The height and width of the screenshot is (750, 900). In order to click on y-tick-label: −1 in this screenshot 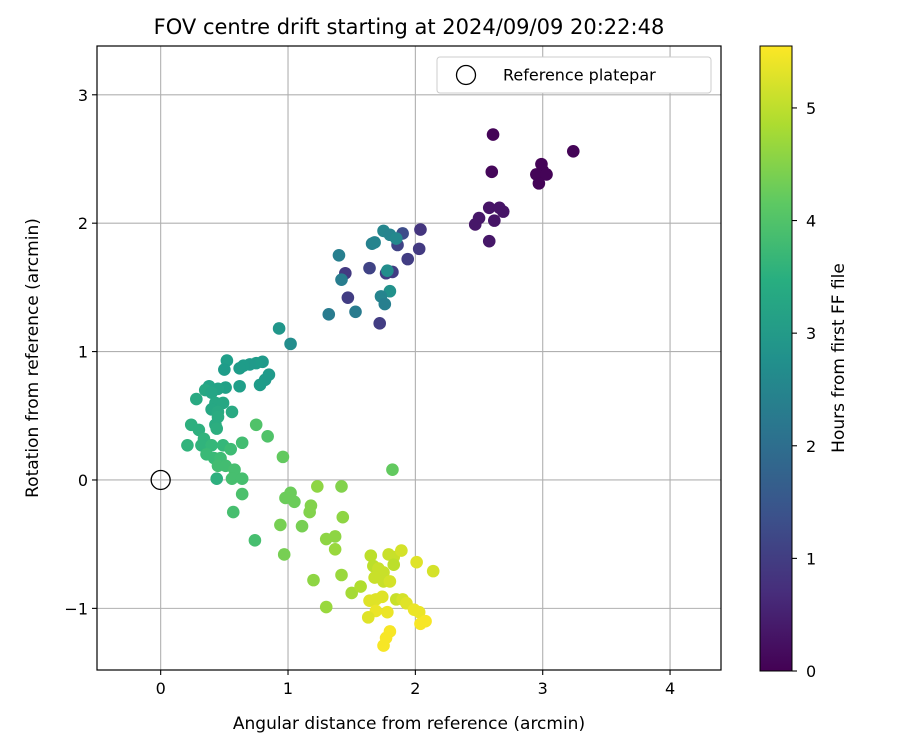, I will do `click(76, 608)`.